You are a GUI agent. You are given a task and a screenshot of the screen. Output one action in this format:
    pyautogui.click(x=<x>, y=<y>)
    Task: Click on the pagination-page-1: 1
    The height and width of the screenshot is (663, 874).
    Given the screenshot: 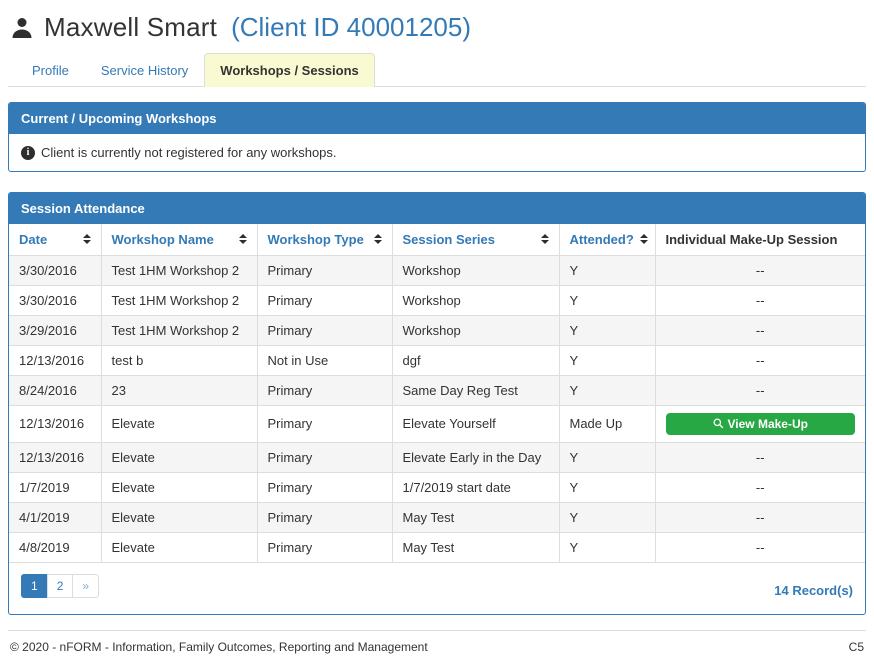 What is the action you would take?
    pyautogui.click(x=34, y=585)
    